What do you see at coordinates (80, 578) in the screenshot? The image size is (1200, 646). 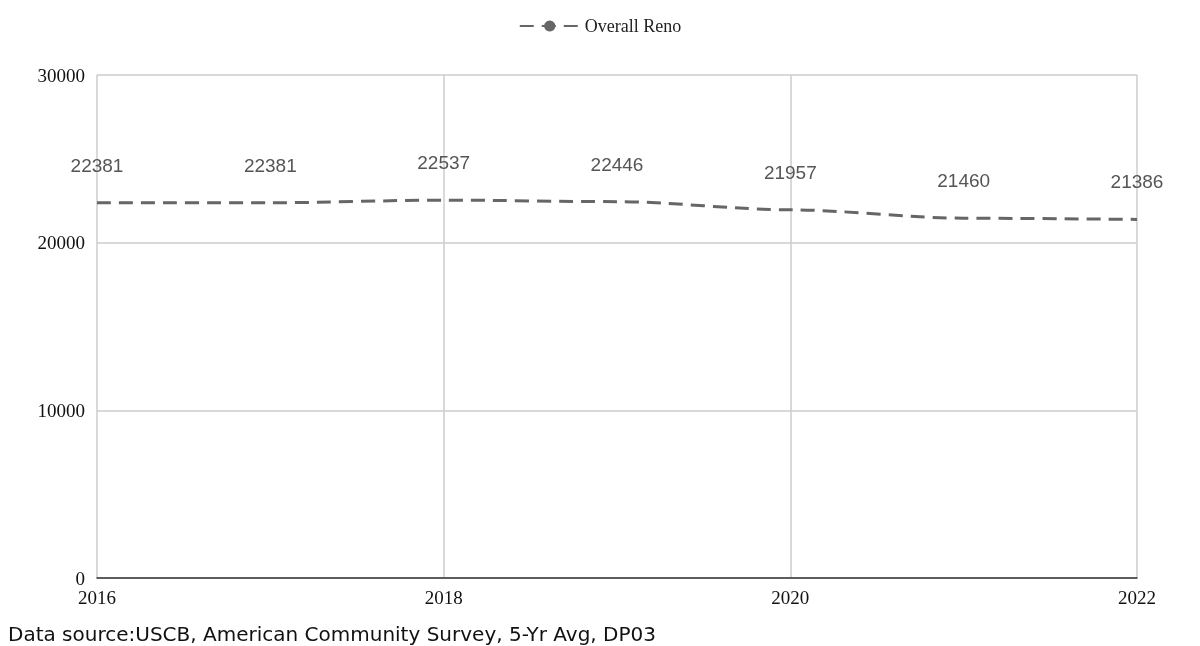 I see `y-tick-label: 0` at bounding box center [80, 578].